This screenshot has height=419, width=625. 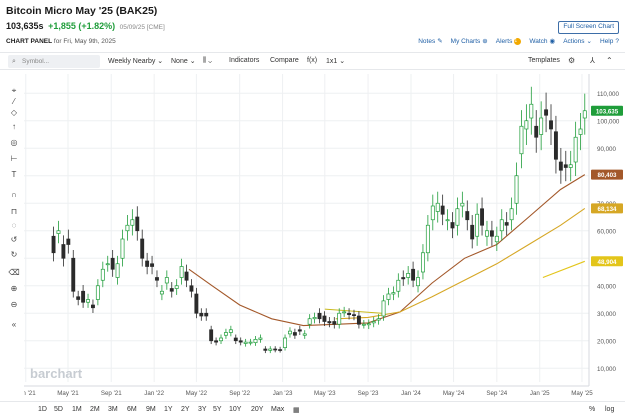 What do you see at coordinates (335, 61) in the screenshot?
I see `layout-select: 1x1 ⌄` at bounding box center [335, 61].